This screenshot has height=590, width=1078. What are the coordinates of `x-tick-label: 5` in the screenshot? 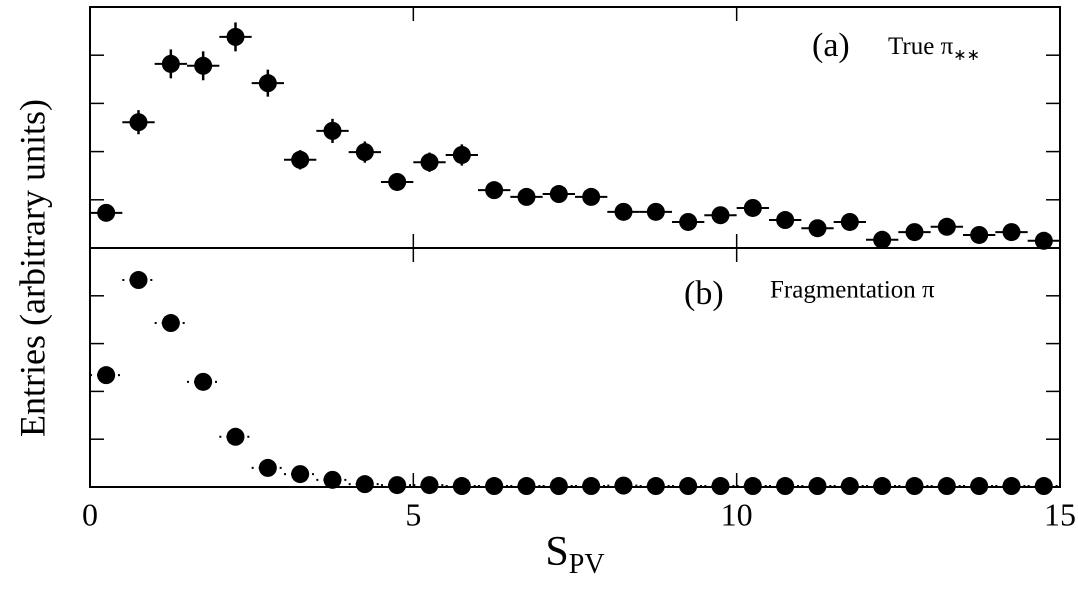 It's located at (413, 514).